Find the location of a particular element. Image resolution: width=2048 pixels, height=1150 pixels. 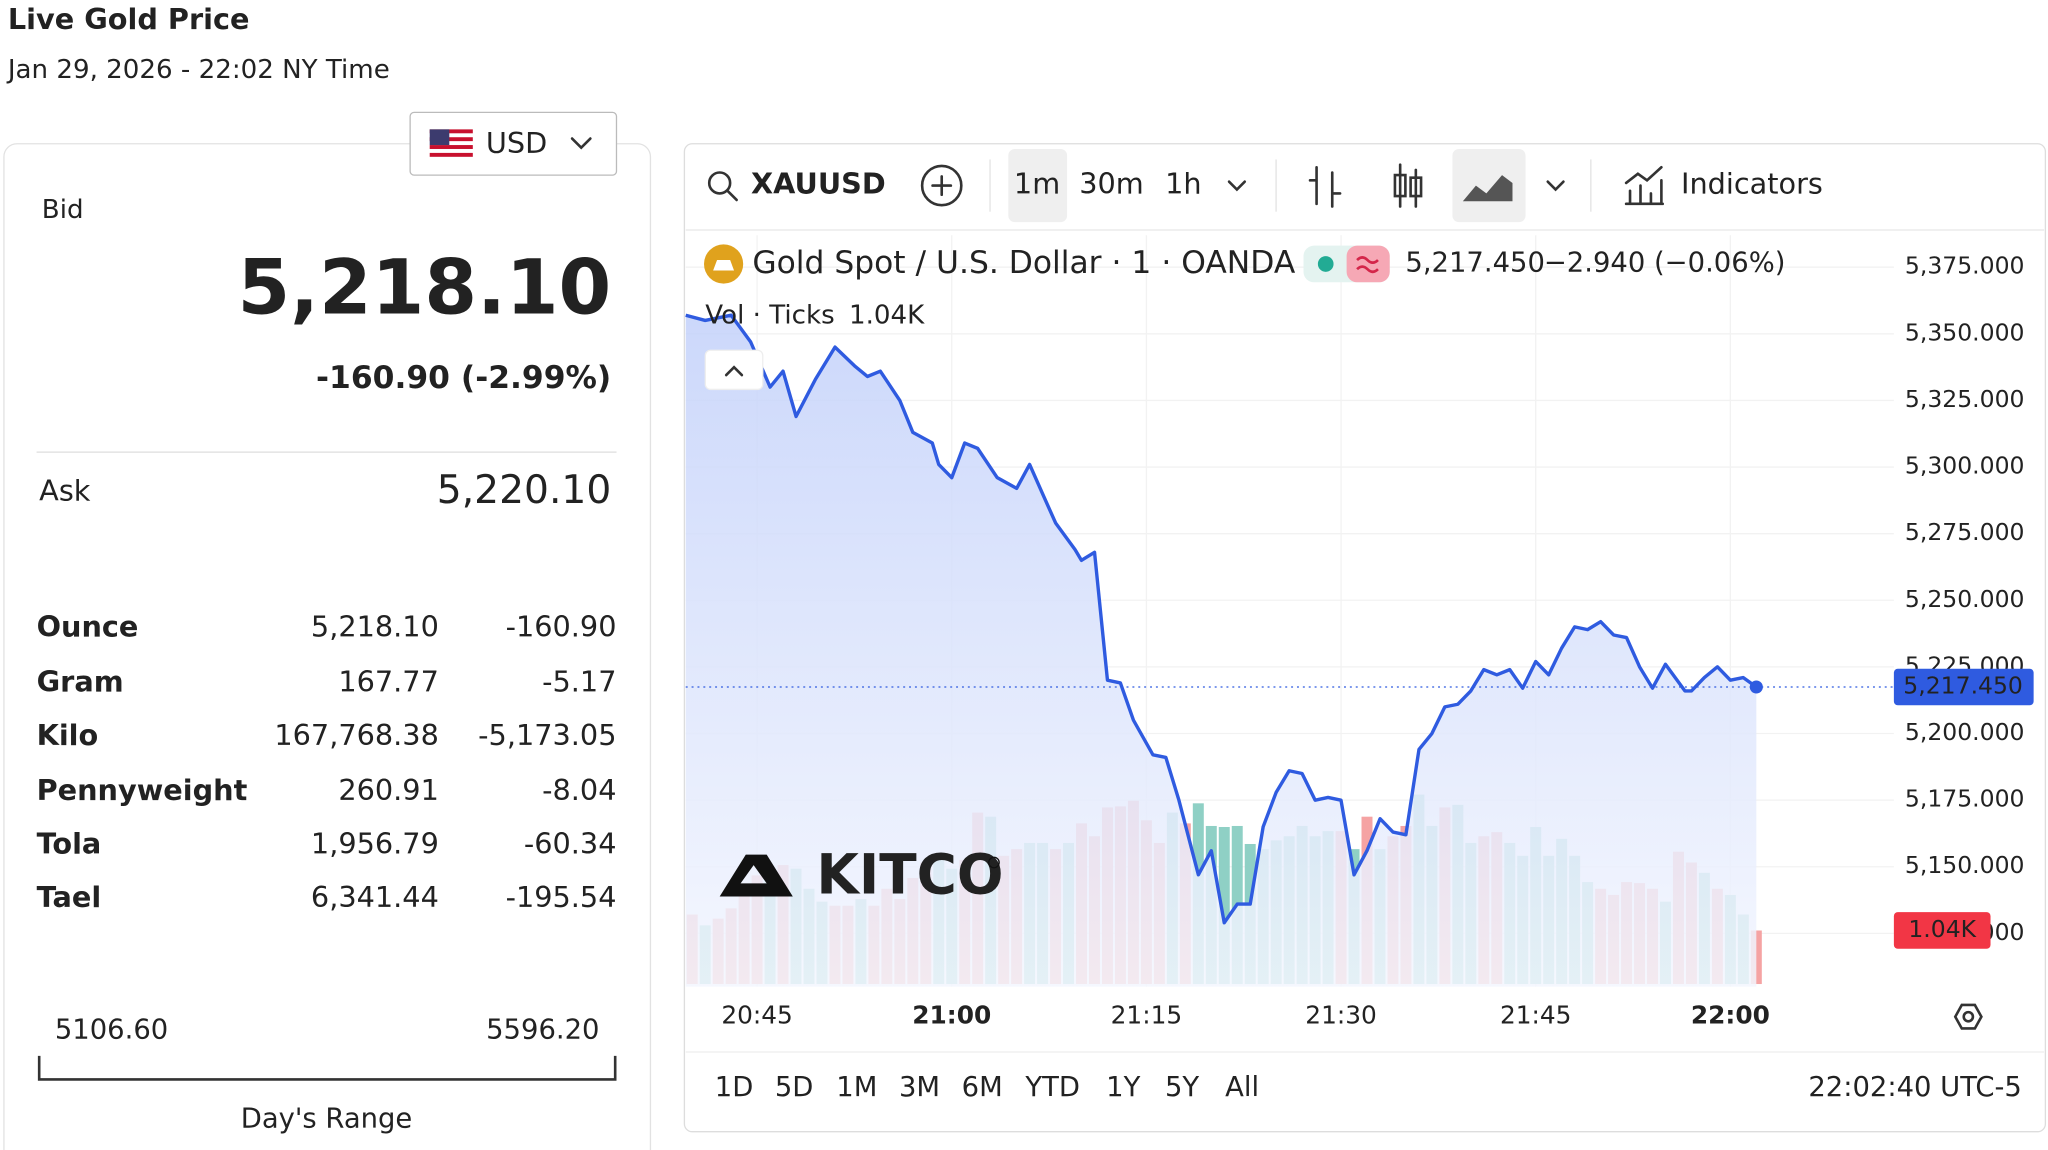

unit-change: -5.17 is located at coordinates (579, 681).